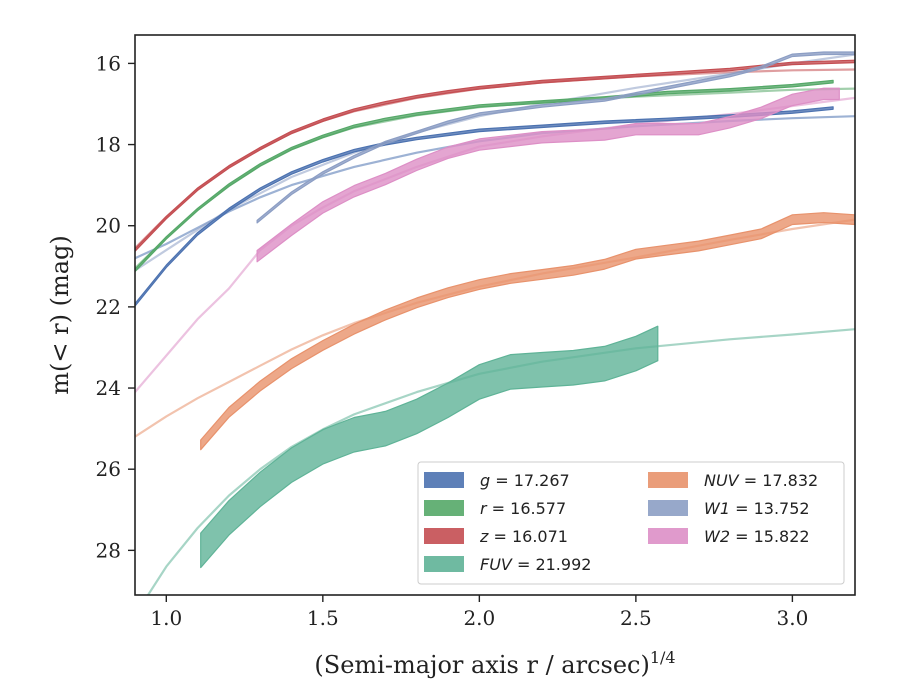 This screenshot has height=700, width=900. Describe the element at coordinates (525, 480) in the screenshot. I see `g-legend-label: g = 17.267` at that location.